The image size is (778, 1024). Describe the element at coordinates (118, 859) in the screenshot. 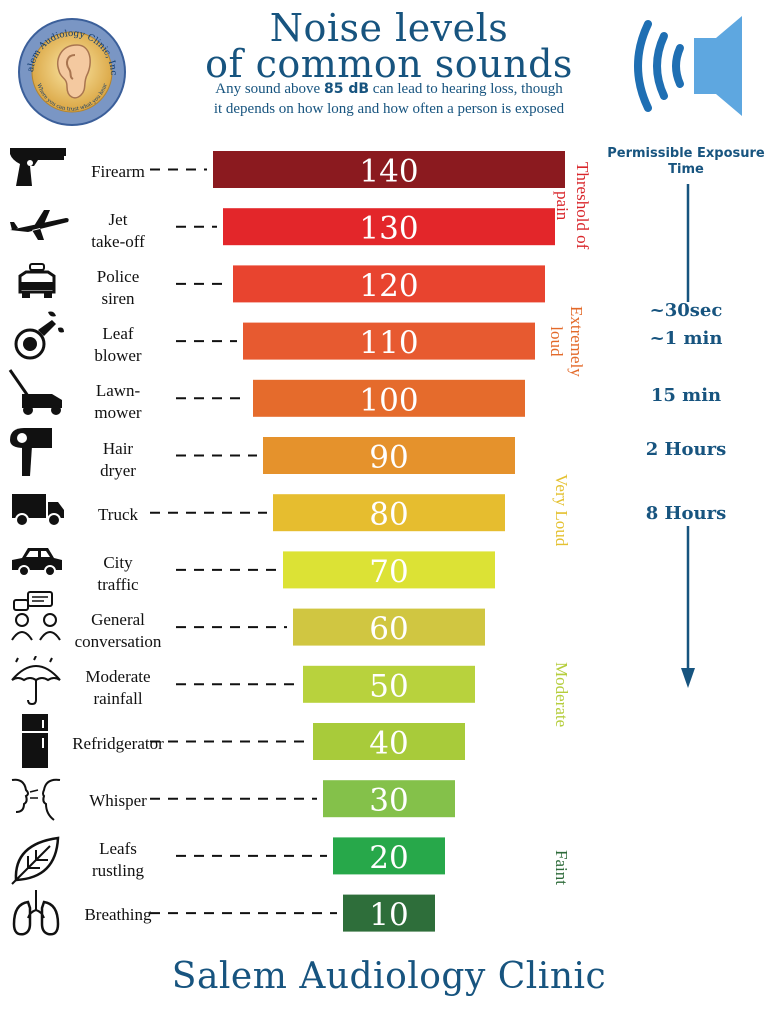

I see `category-label-leafs-rustling: Leafs rustling` at that location.